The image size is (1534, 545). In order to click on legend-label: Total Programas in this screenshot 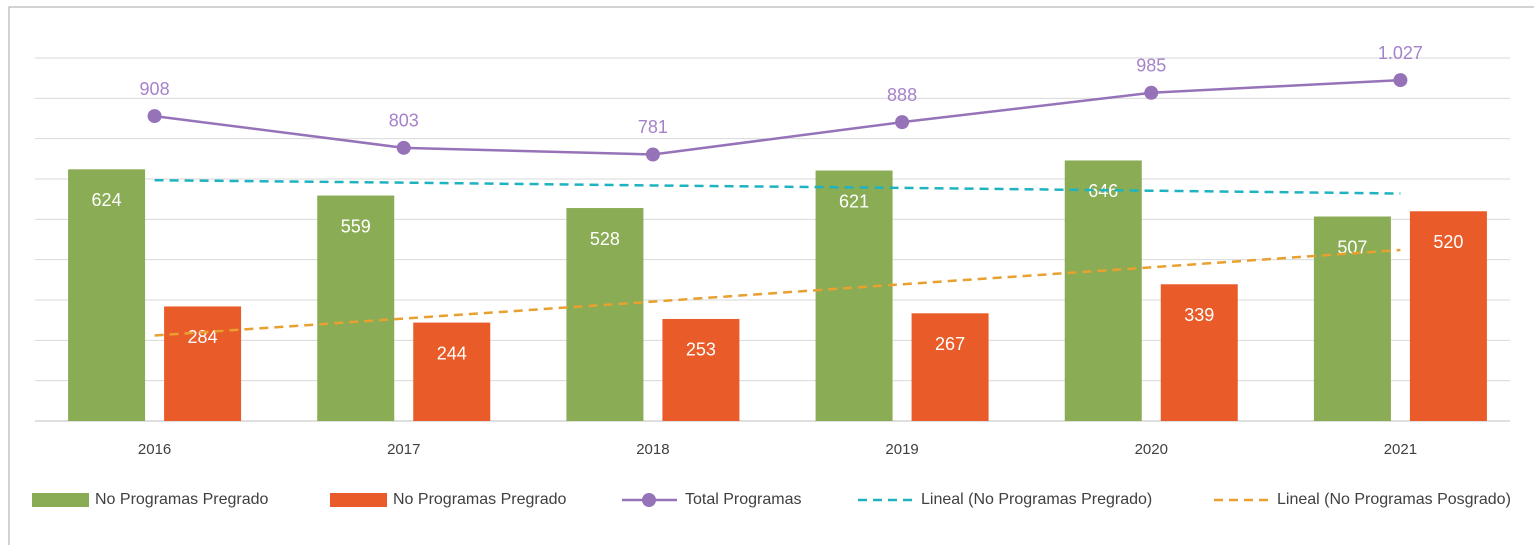, I will do `click(743, 499)`.